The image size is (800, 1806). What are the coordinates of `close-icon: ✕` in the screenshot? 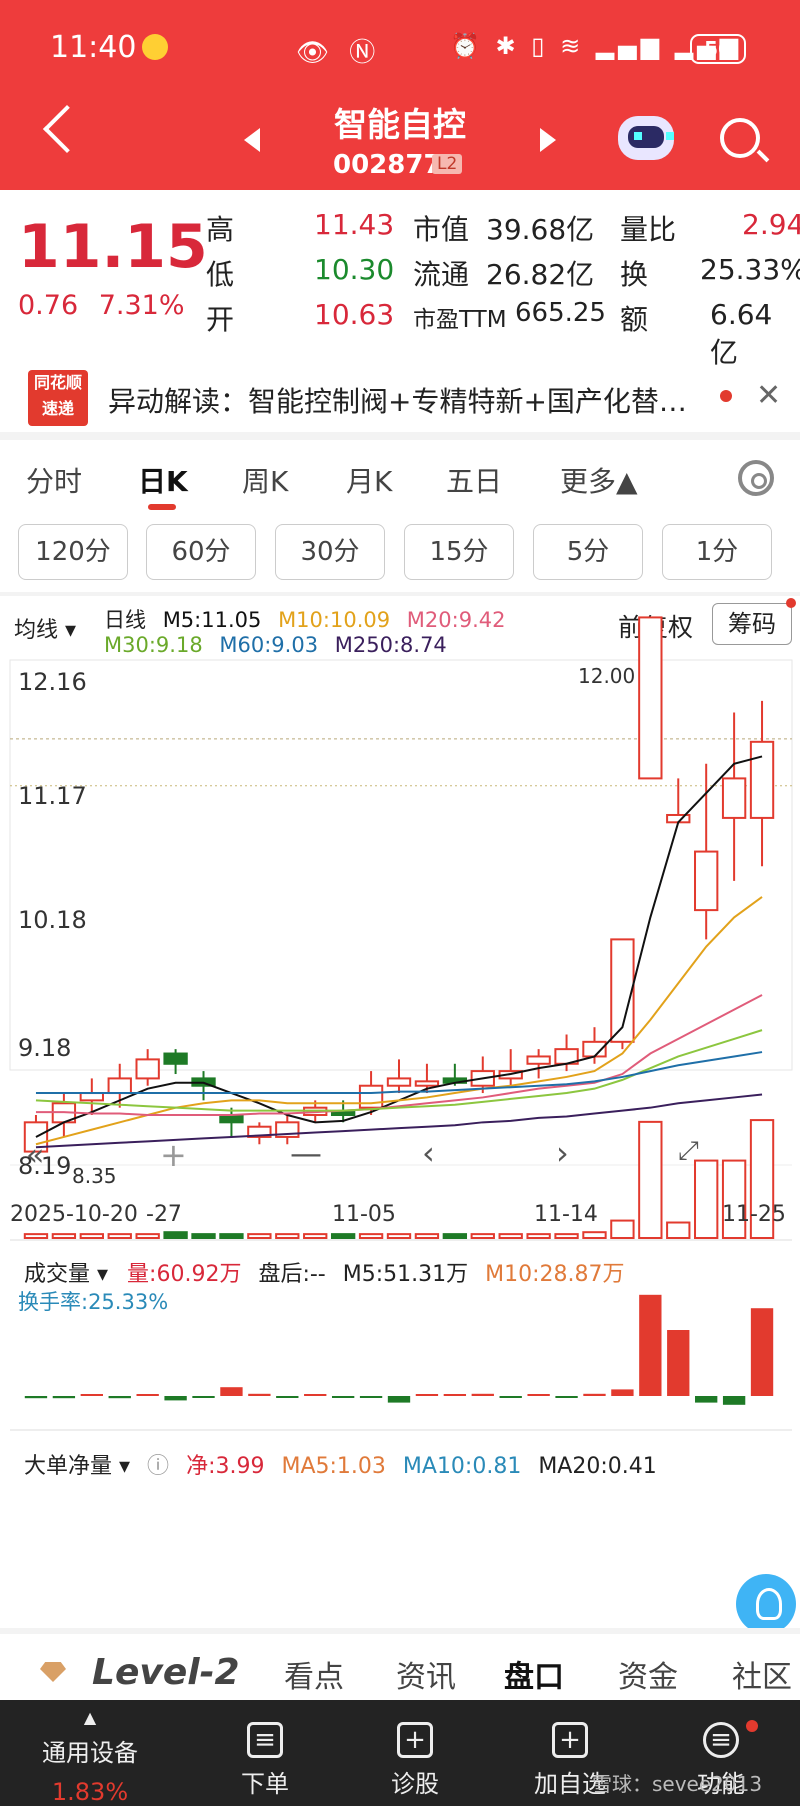 It's located at (769, 395).